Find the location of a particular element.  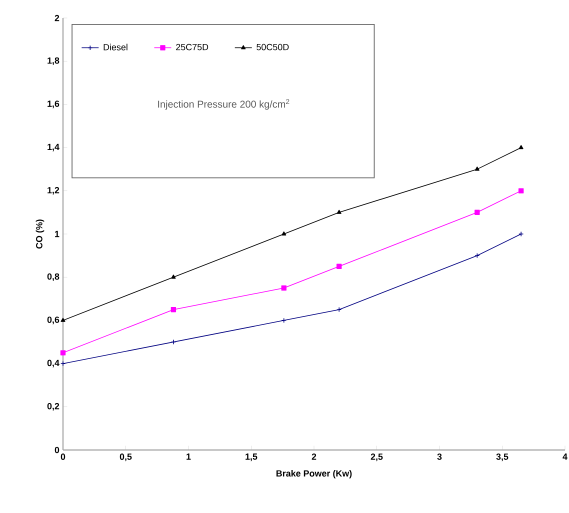

annotation: Injection Pressure 200 kg/cm$^{2}$ is located at coordinates (224, 104).